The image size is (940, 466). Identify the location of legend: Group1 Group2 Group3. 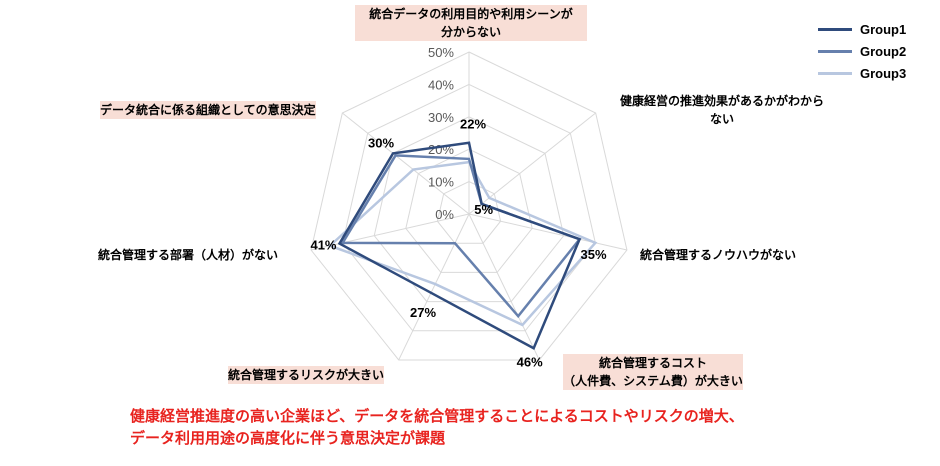
(862, 51).